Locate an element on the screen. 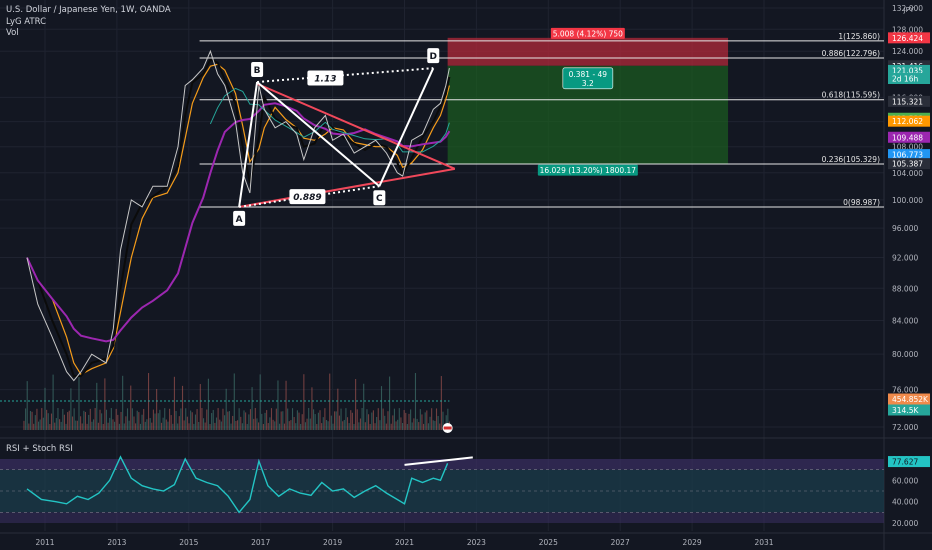 This screenshot has height=550, width=932. price-value-label: 109.488 is located at coordinates (907, 137).